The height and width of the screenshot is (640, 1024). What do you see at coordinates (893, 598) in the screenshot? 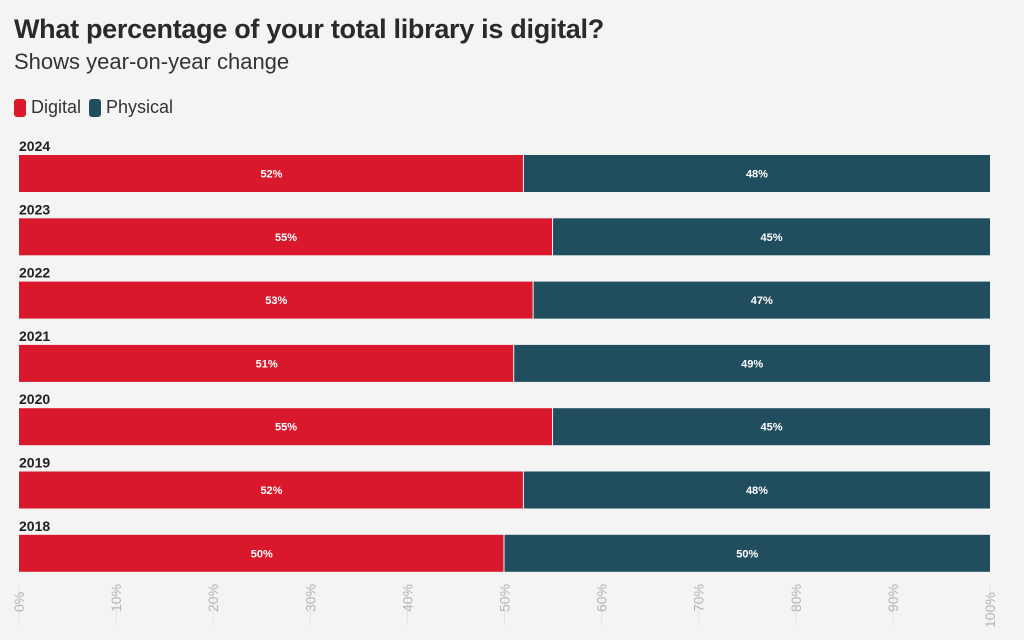
I see `x-tick-label: 90%` at bounding box center [893, 598].